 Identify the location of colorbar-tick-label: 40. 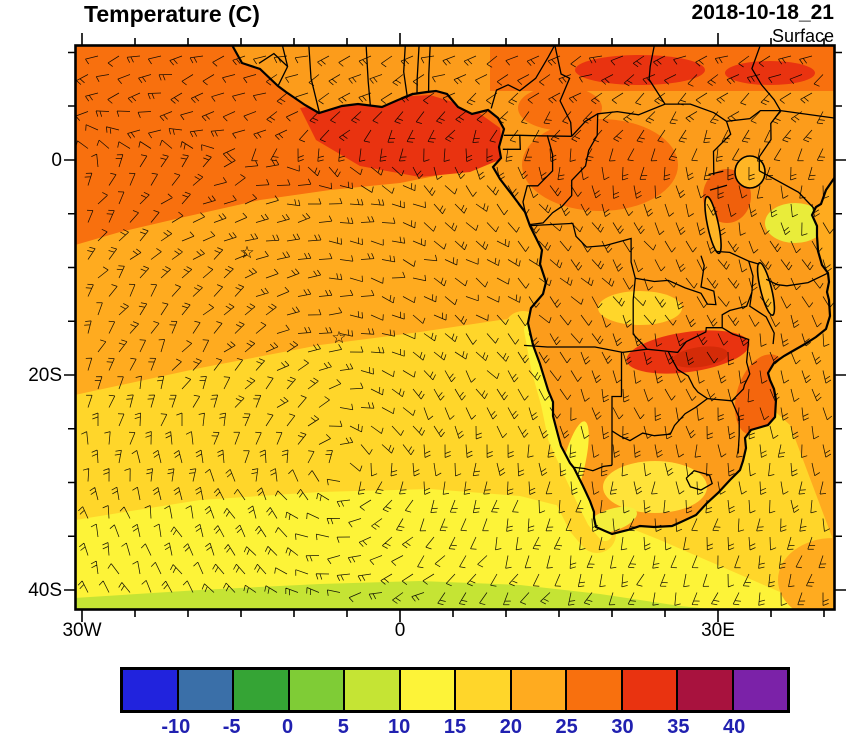
(734, 727).